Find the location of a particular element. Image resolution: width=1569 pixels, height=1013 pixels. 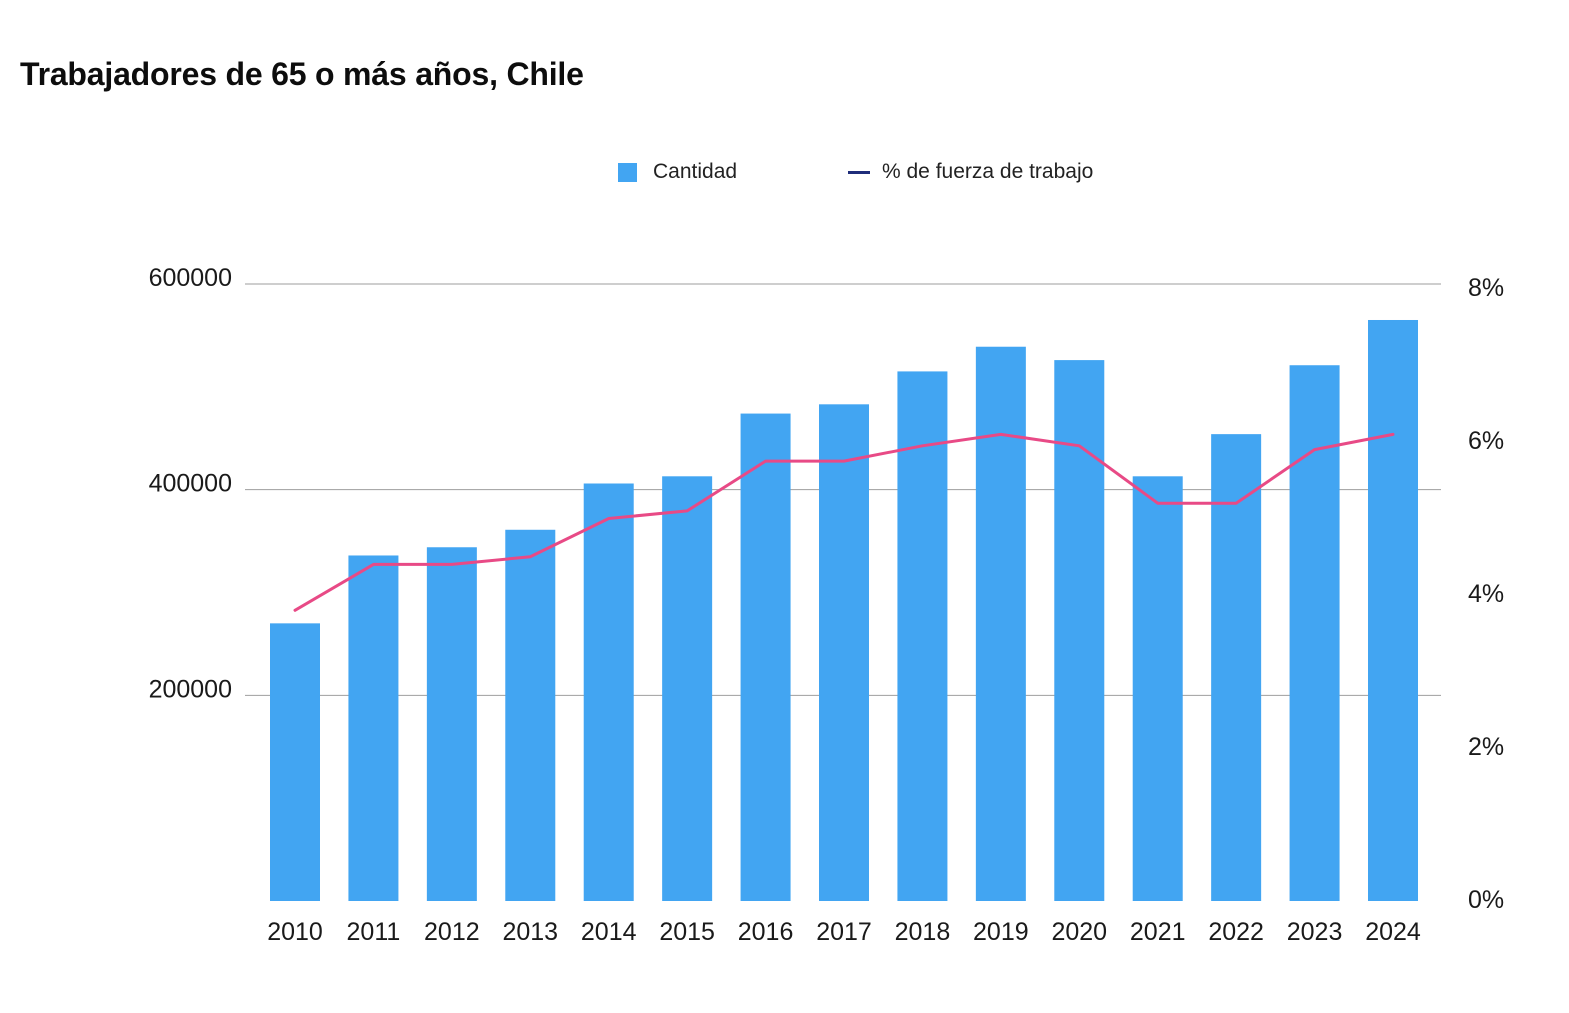

x-tick-label: 2023 is located at coordinates (1315, 932).